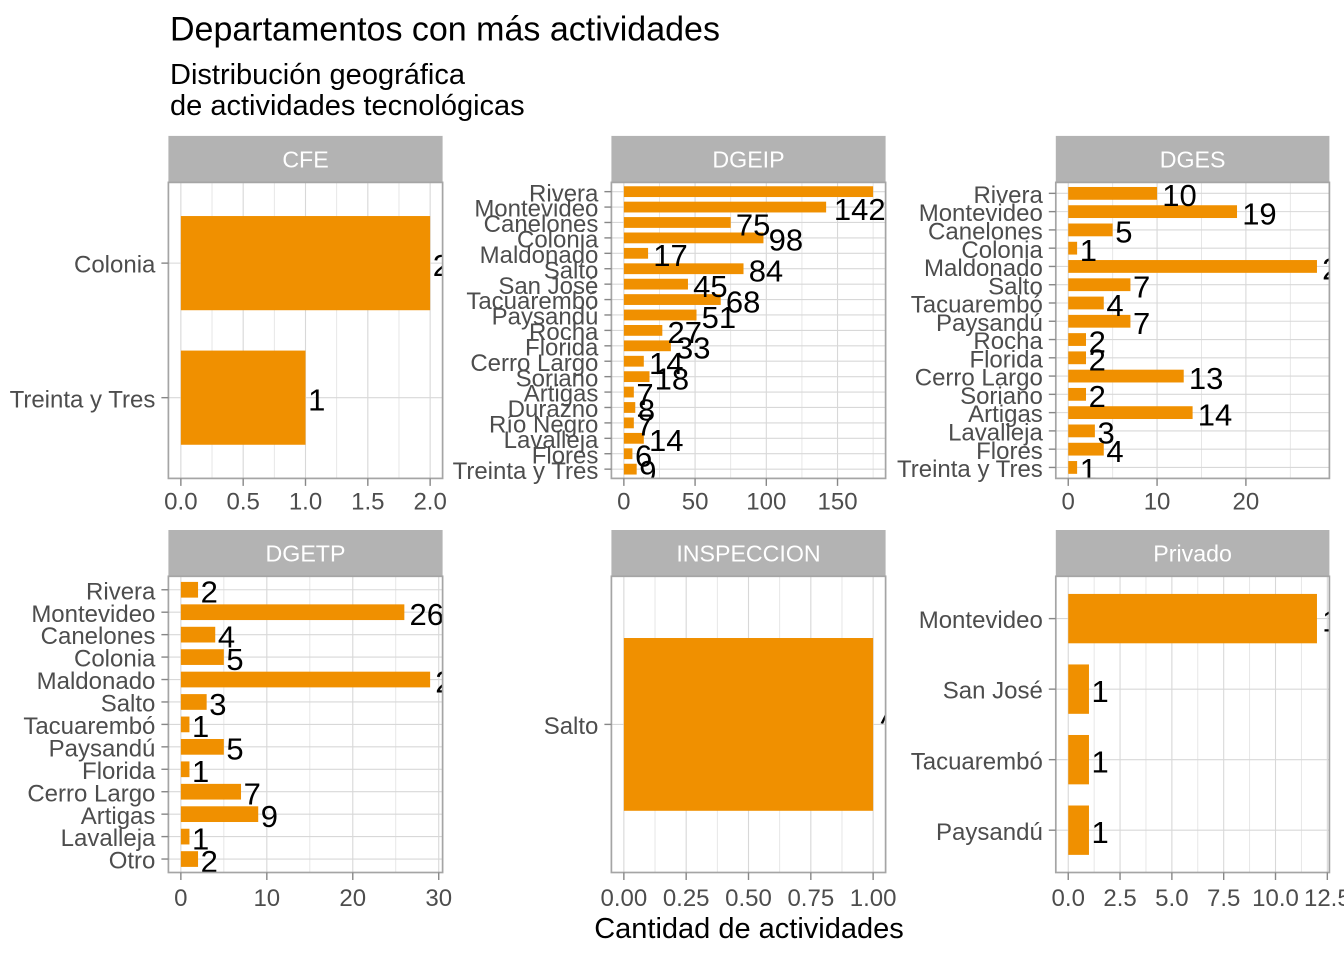 This screenshot has height=965, width=1344. Describe the element at coordinates (132, 861) in the screenshot. I see `svg-text: Otro` at that location.